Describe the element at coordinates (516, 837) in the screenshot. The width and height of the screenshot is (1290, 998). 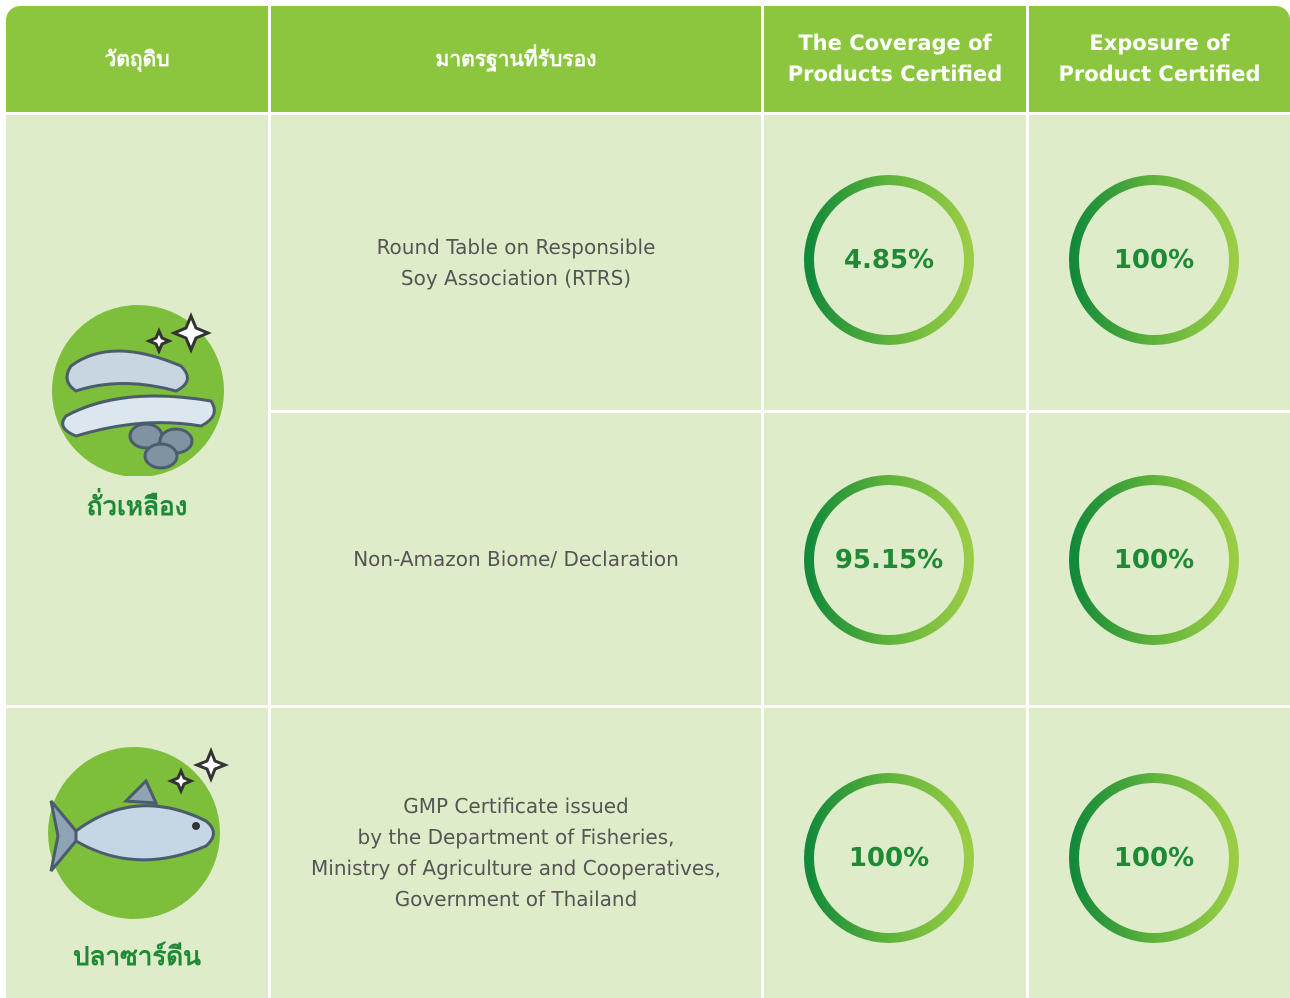
I see `standard-text: by the Department of Fisheries,` at that location.